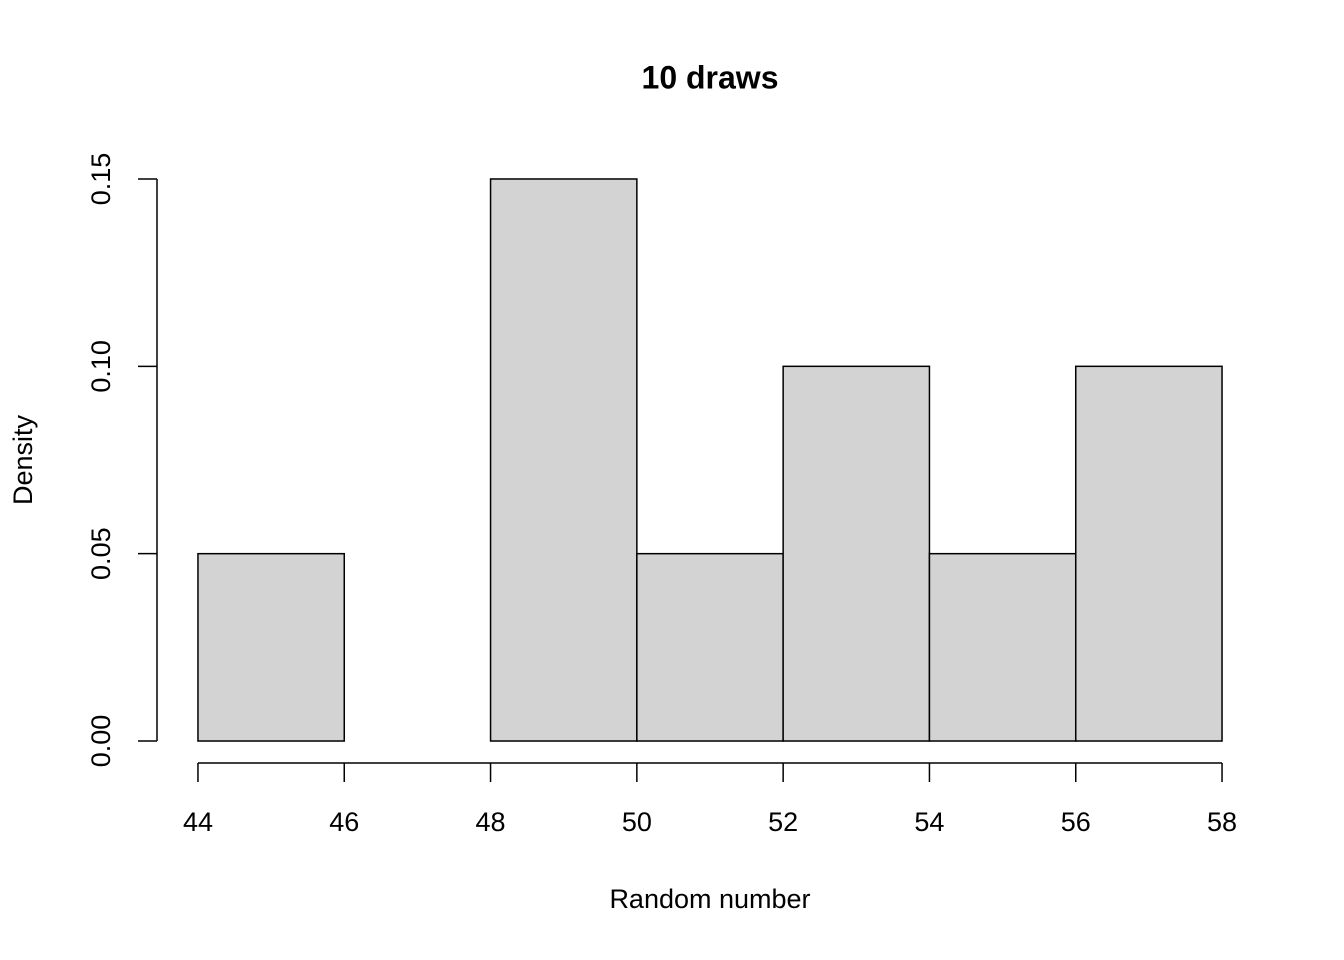 This screenshot has height=960, width=1344. I want to click on x-tick-label: 46, so click(344, 822).